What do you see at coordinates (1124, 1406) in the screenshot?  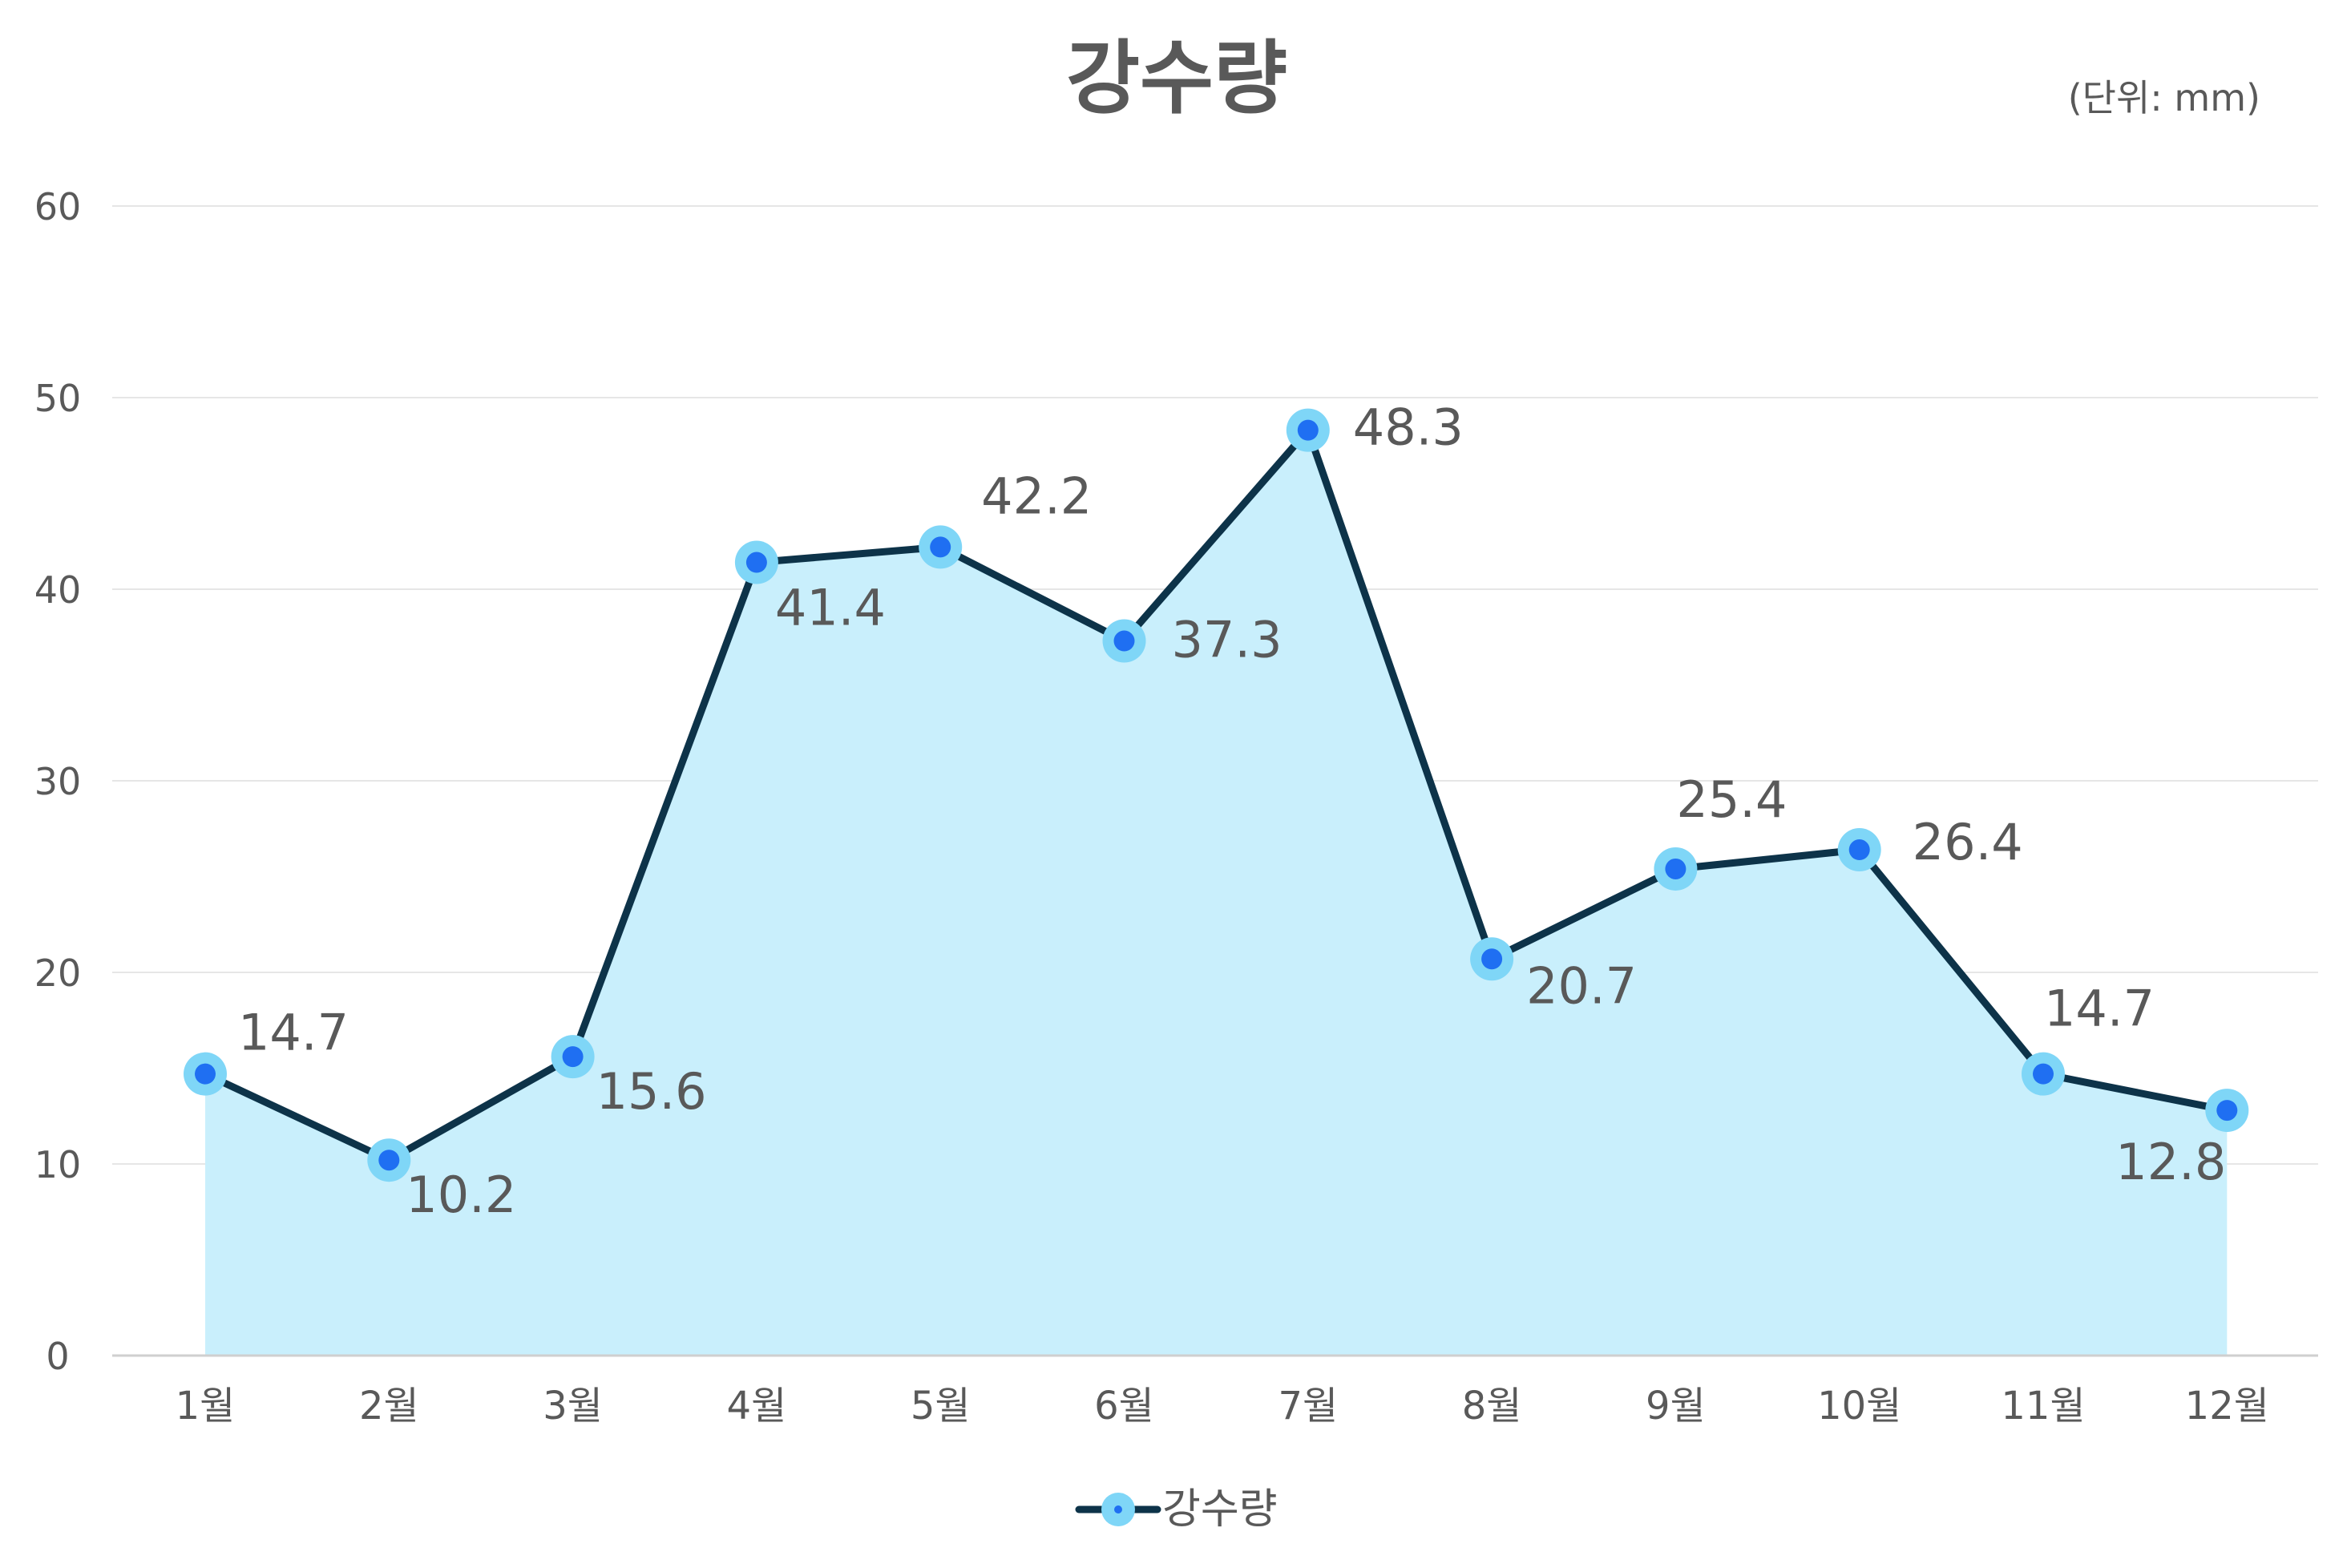 I see `x-tick-label: 6월` at bounding box center [1124, 1406].